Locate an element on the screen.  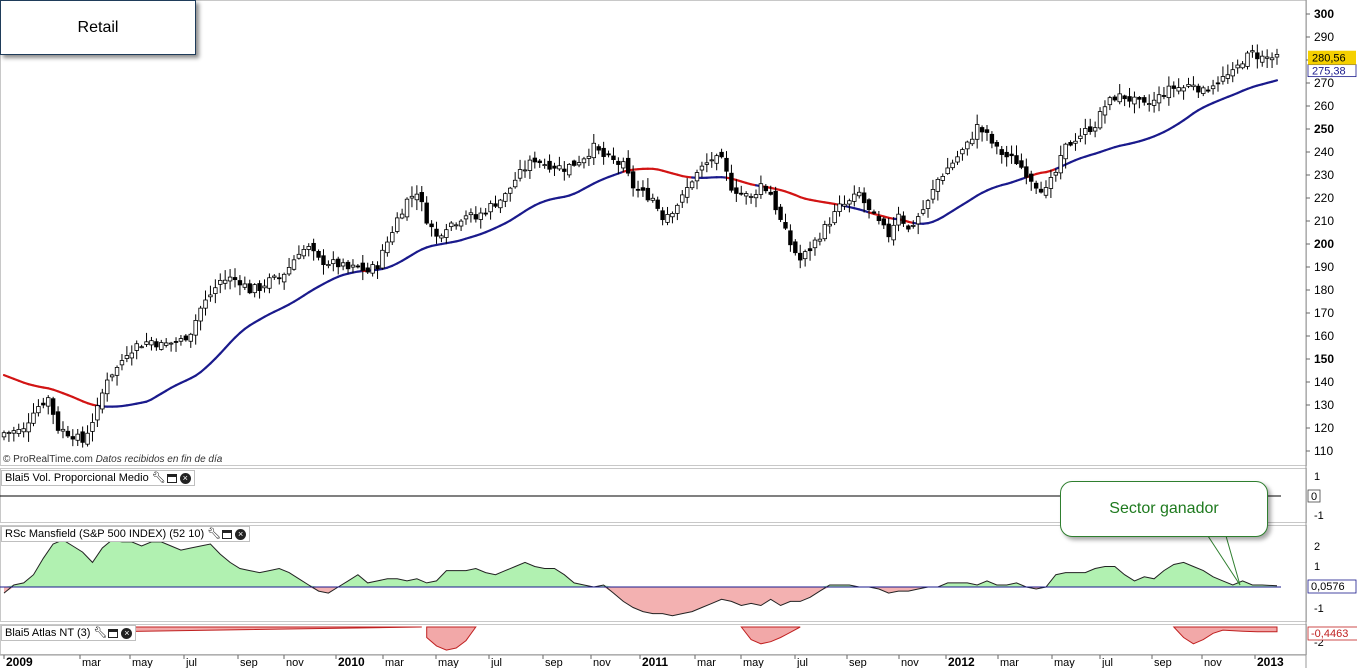
x-tick-label: mar is located at coordinates (91, 662).